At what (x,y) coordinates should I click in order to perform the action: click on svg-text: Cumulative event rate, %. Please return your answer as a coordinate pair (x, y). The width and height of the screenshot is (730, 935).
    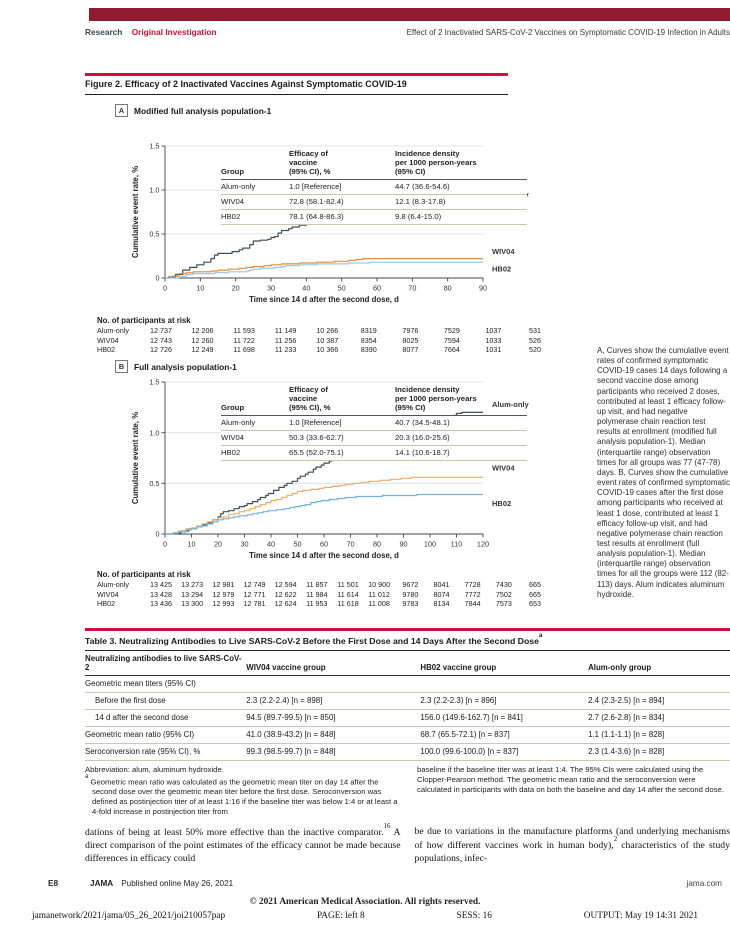
    Looking at the image, I should click on (135, 212).